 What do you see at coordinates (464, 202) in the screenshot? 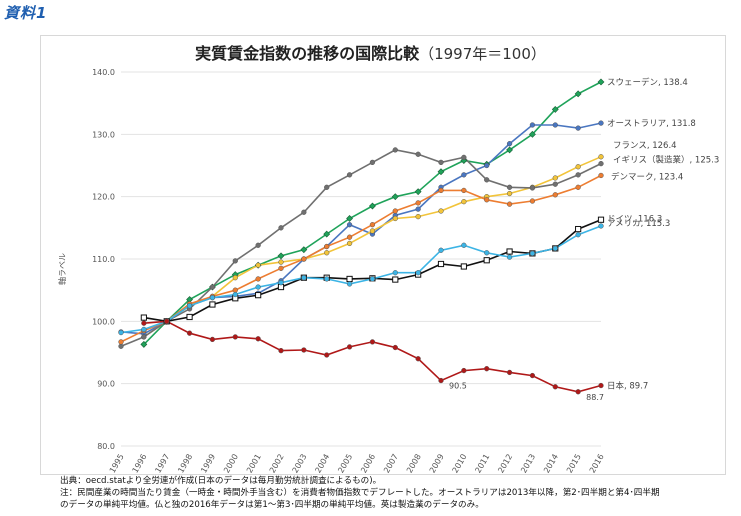
I see `series-2-point-2010` at bounding box center [464, 202].